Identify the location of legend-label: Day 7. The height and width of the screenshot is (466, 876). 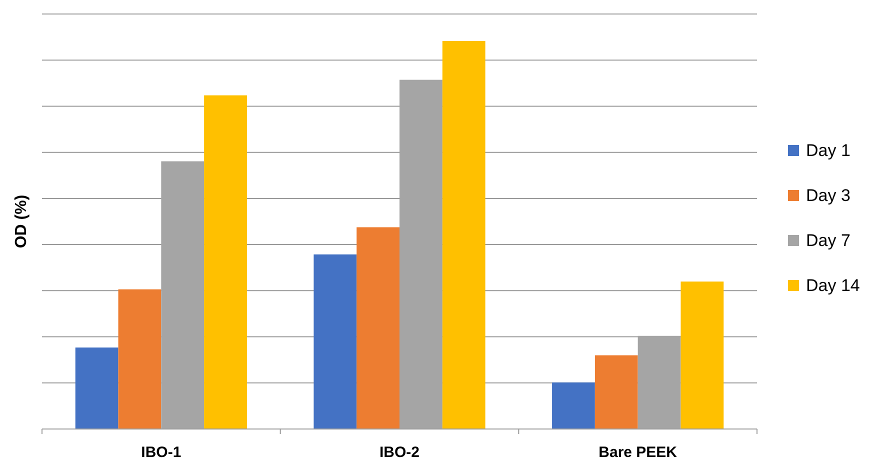
(828, 240).